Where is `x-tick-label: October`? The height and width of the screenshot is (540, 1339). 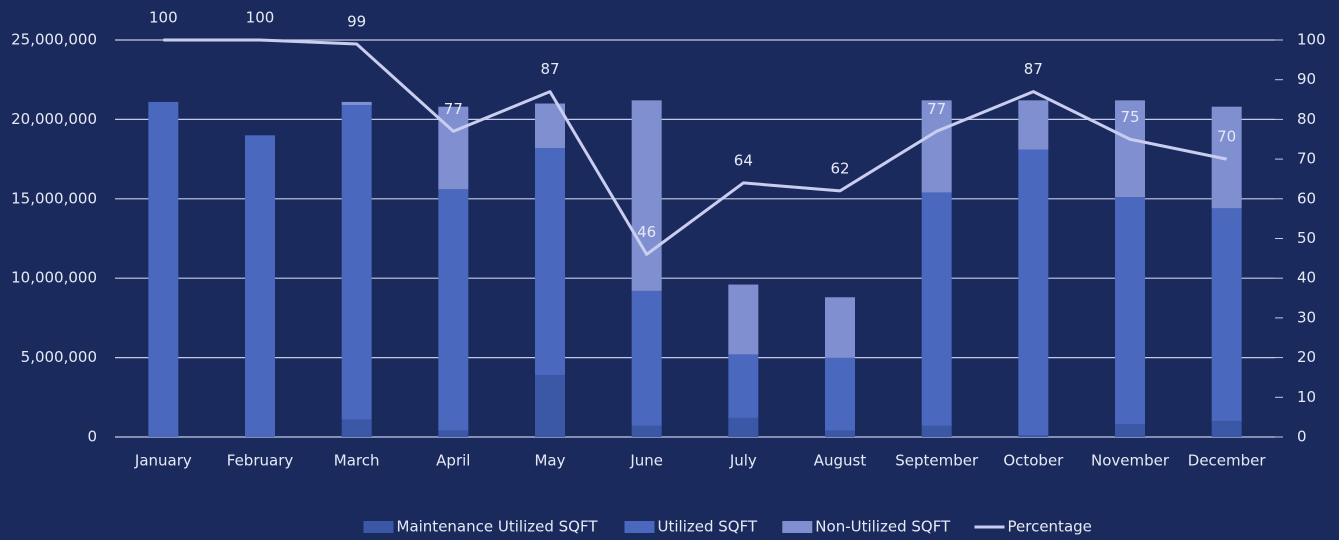 x-tick-label: October is located at coordinates (1033, 461).